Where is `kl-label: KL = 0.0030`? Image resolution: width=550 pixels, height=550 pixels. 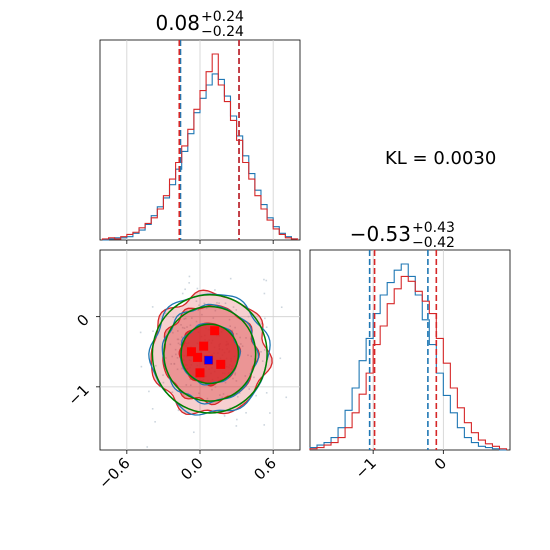 kl-label: KL = 0.0030 is located at coordinates (440, 158).